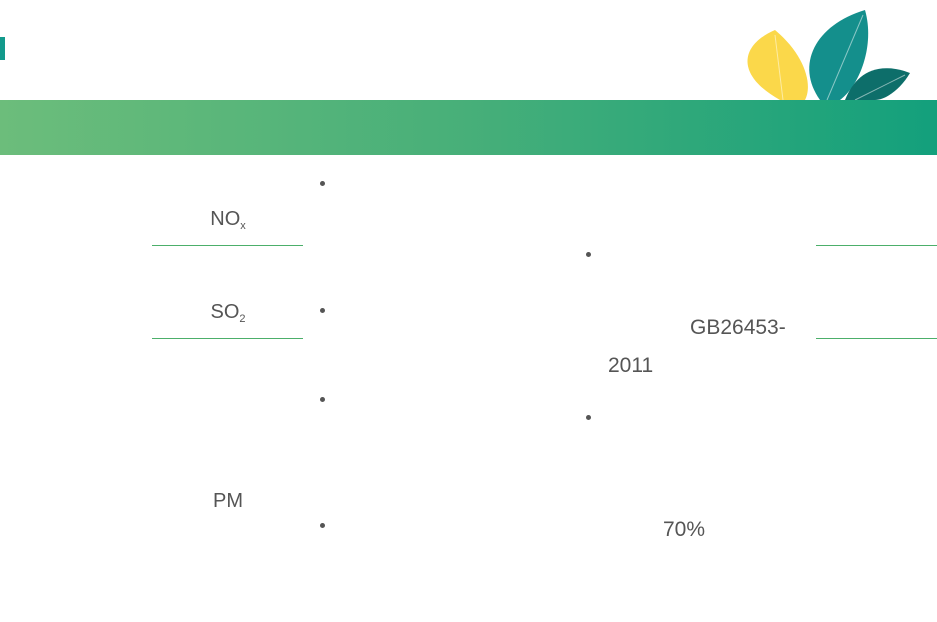  What do you see at coordinates (684, 529) in the screenshot?
I see `rate: 70%` at bounding box center [684, 529].